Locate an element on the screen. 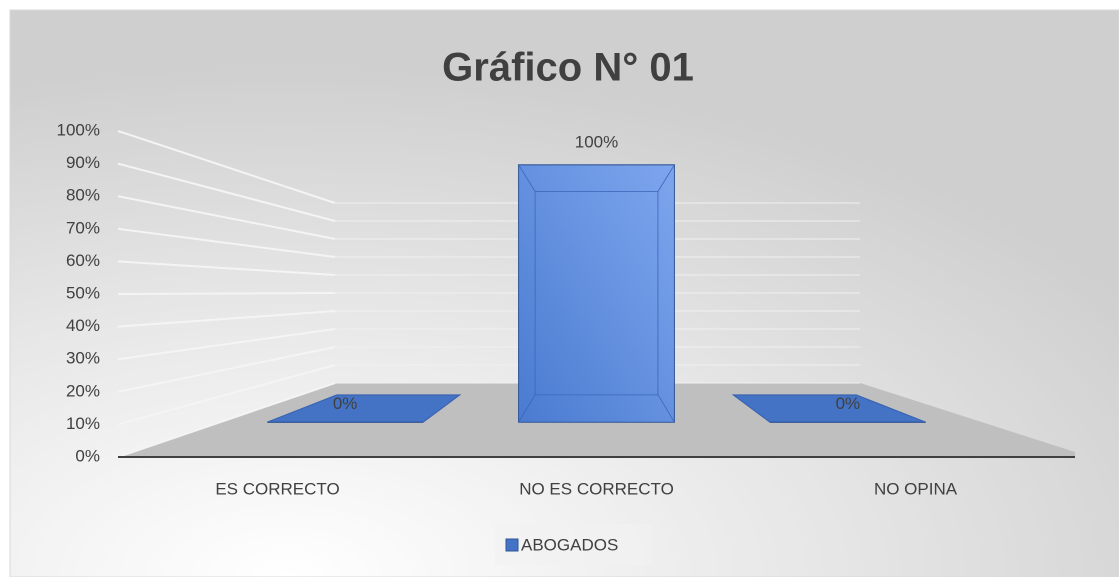  y-tick-label: 0% is located at coordinates (87, 455).